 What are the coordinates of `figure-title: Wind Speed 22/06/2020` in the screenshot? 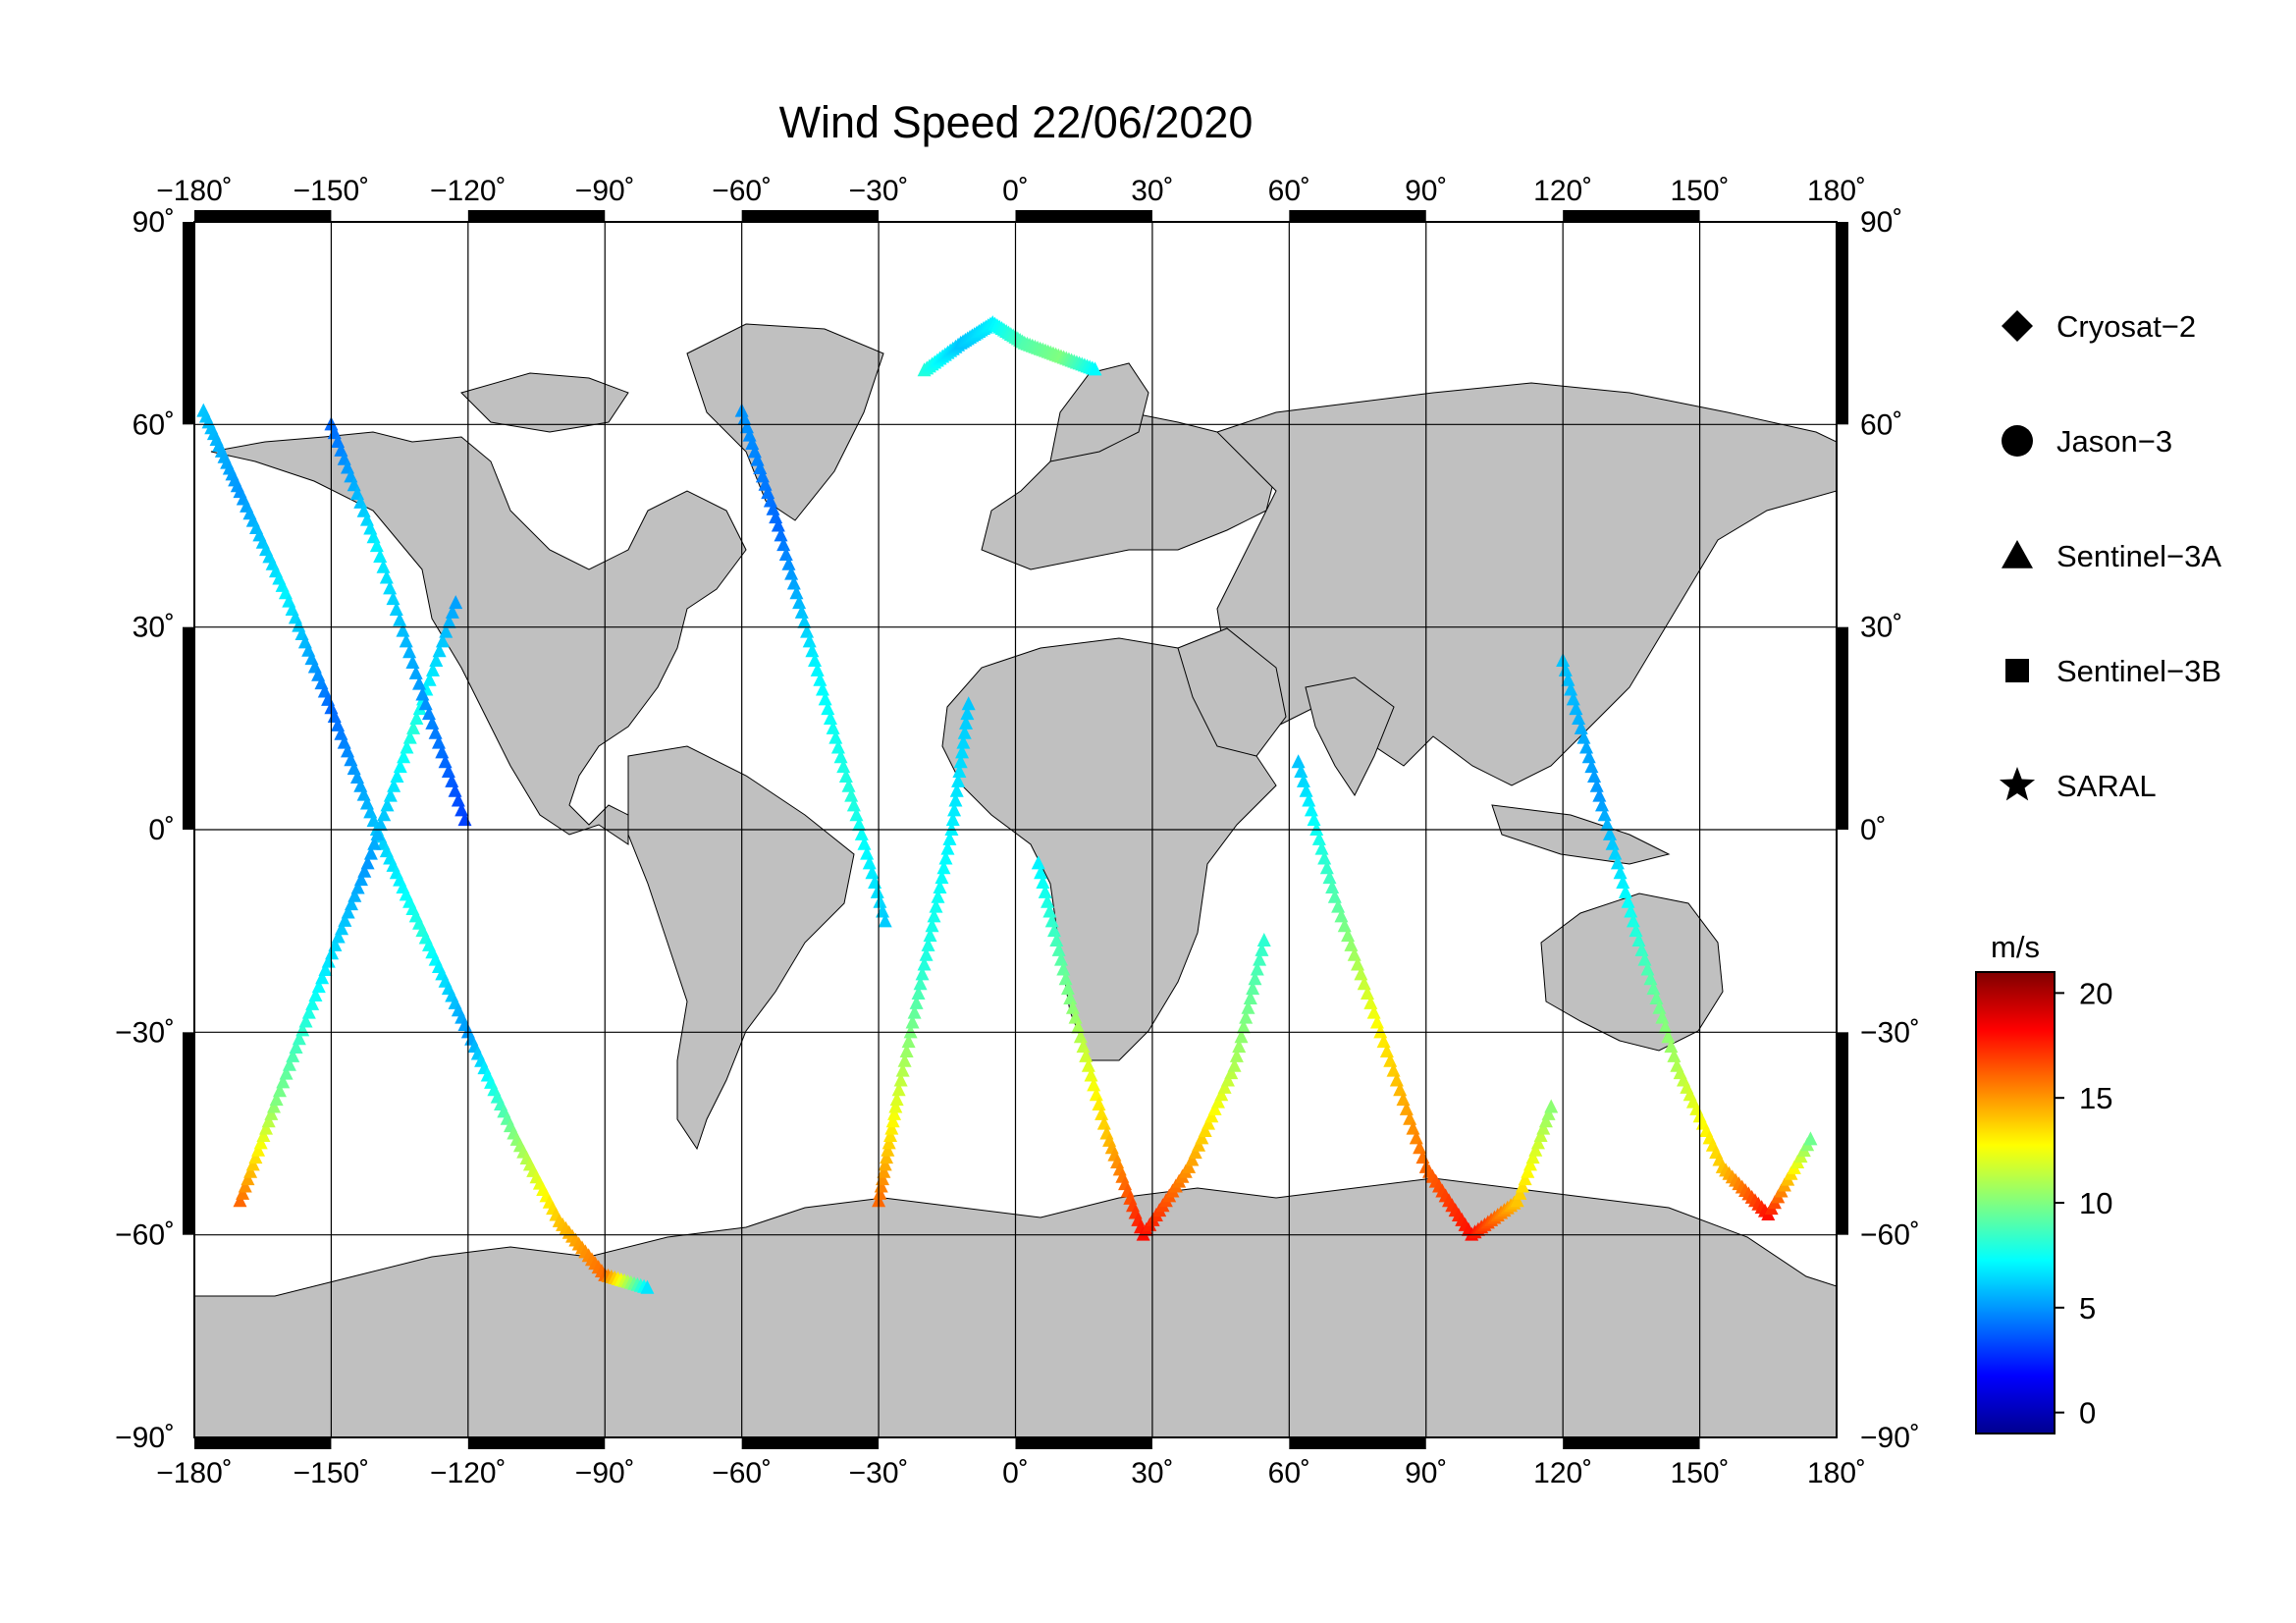 It's located at (1016, 122).